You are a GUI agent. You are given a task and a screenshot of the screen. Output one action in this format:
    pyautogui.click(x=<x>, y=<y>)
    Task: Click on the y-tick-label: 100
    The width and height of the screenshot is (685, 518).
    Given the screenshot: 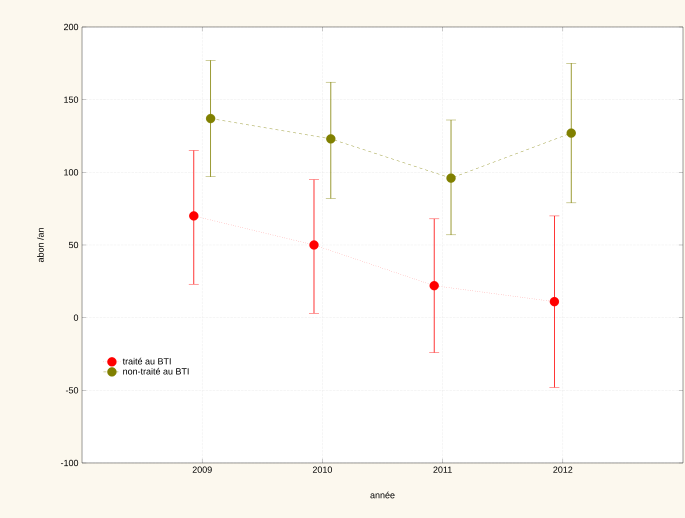 What is the action you would take?
    pyautogui.click(x=71, y=172)
    